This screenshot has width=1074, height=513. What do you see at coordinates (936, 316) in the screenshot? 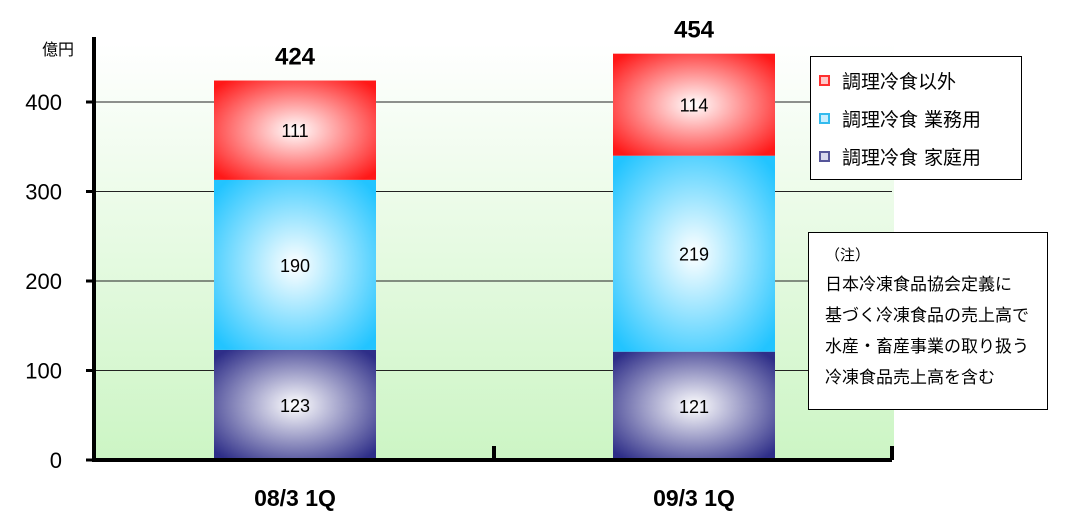
I see `note-line: 基づく冷凍食品の売上高で` at bounding box center [936, 316].